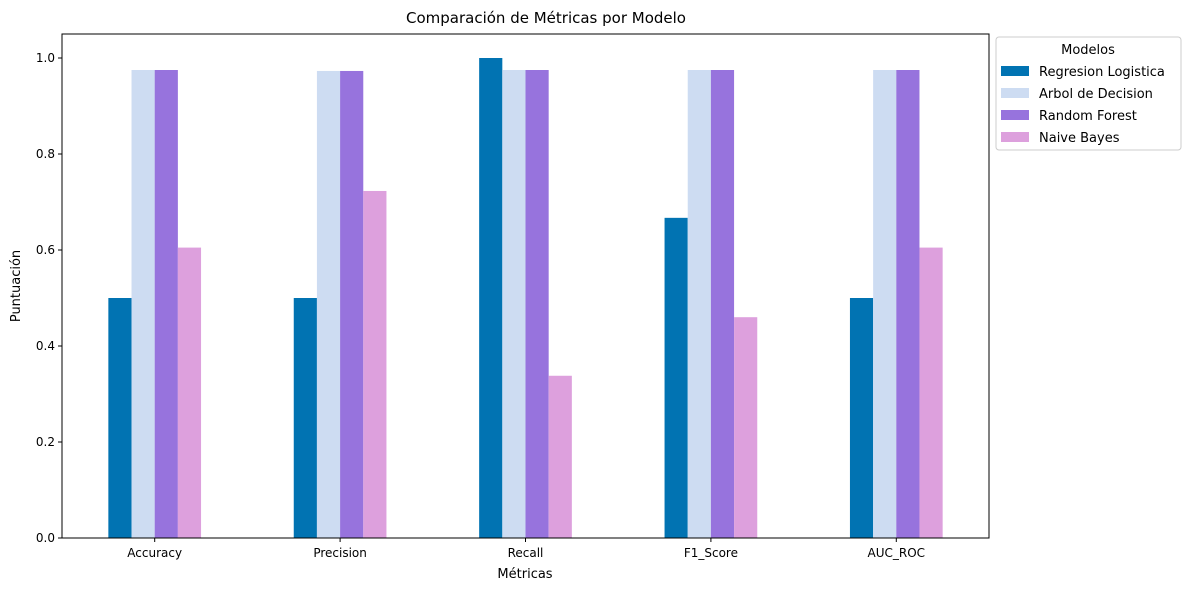 The width and height of the screenshot is (1189, 590). Describe the element at coordinates (45, 58) in the screenshot. I see `y-tick-label: 1.0` at that location.